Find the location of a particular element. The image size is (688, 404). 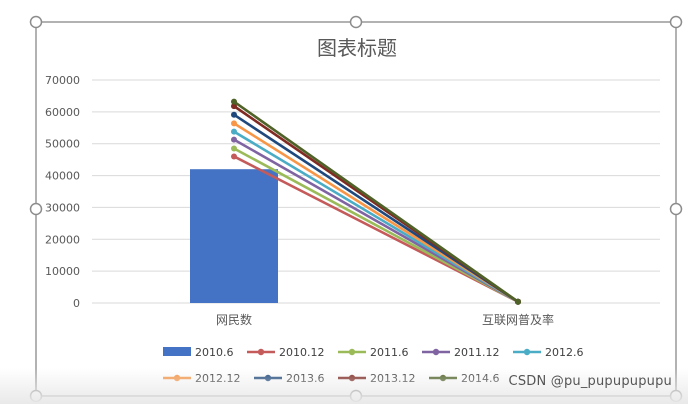

legend-swatch is located at coordinates (177, 351).